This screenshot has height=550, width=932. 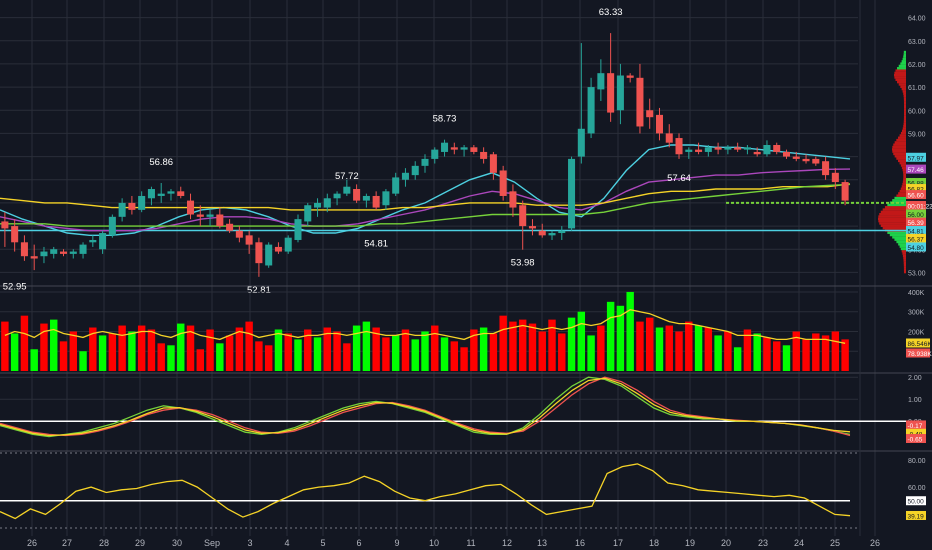 I want to click on x-tick-label: 24, so click(x=799, y=543).